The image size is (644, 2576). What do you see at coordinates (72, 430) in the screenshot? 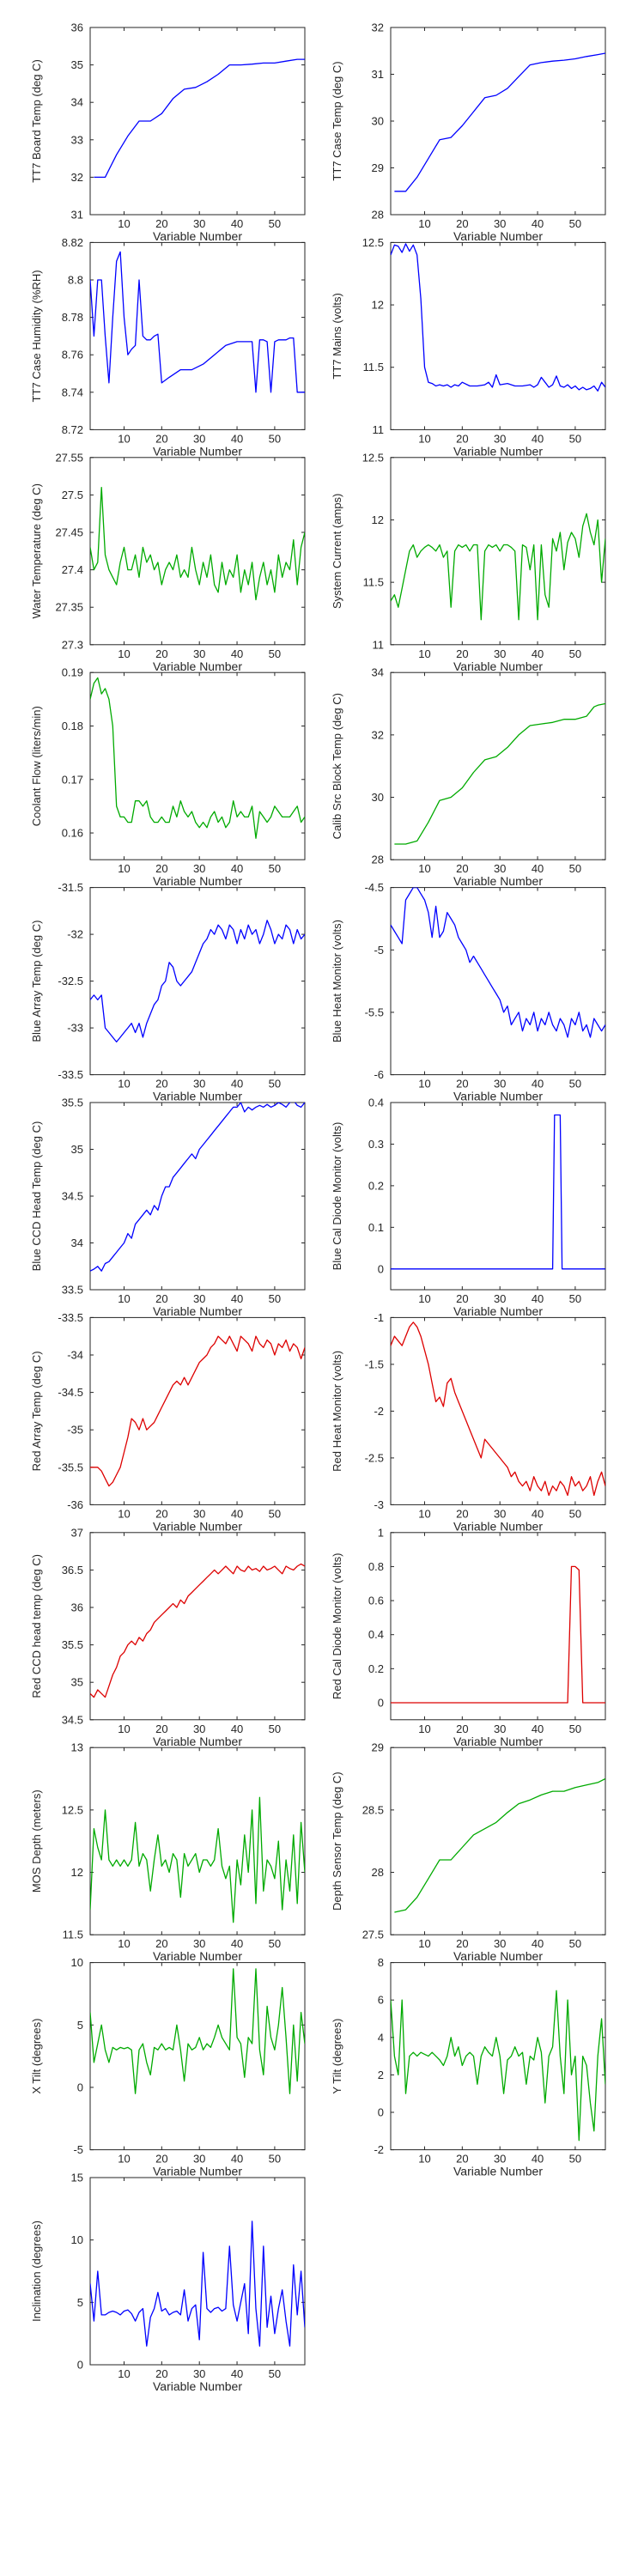
I see `y-tick-label: 8.72` at bounding box center [72, 430].